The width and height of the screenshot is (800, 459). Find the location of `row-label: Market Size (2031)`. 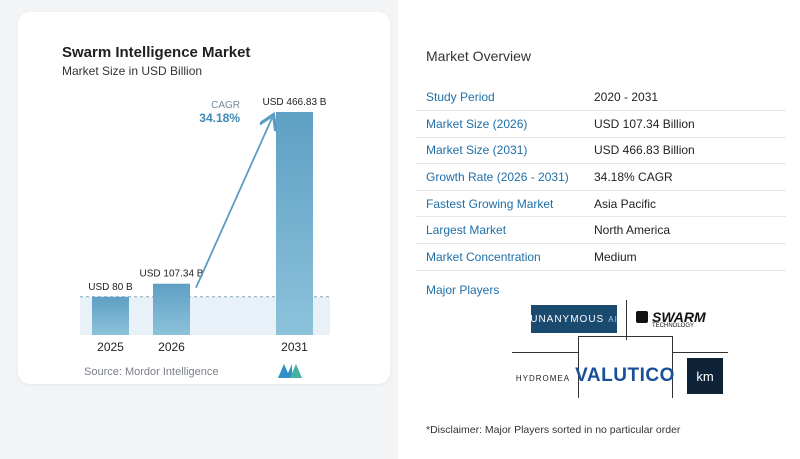

row-label: Market Size (2031) is located at coordinates (505, 151).